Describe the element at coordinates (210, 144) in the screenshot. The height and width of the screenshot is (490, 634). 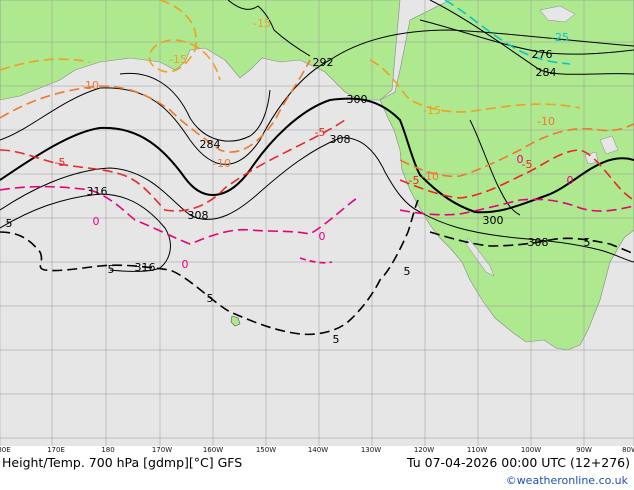
I see `height-contour-label-2: 284` at that location.